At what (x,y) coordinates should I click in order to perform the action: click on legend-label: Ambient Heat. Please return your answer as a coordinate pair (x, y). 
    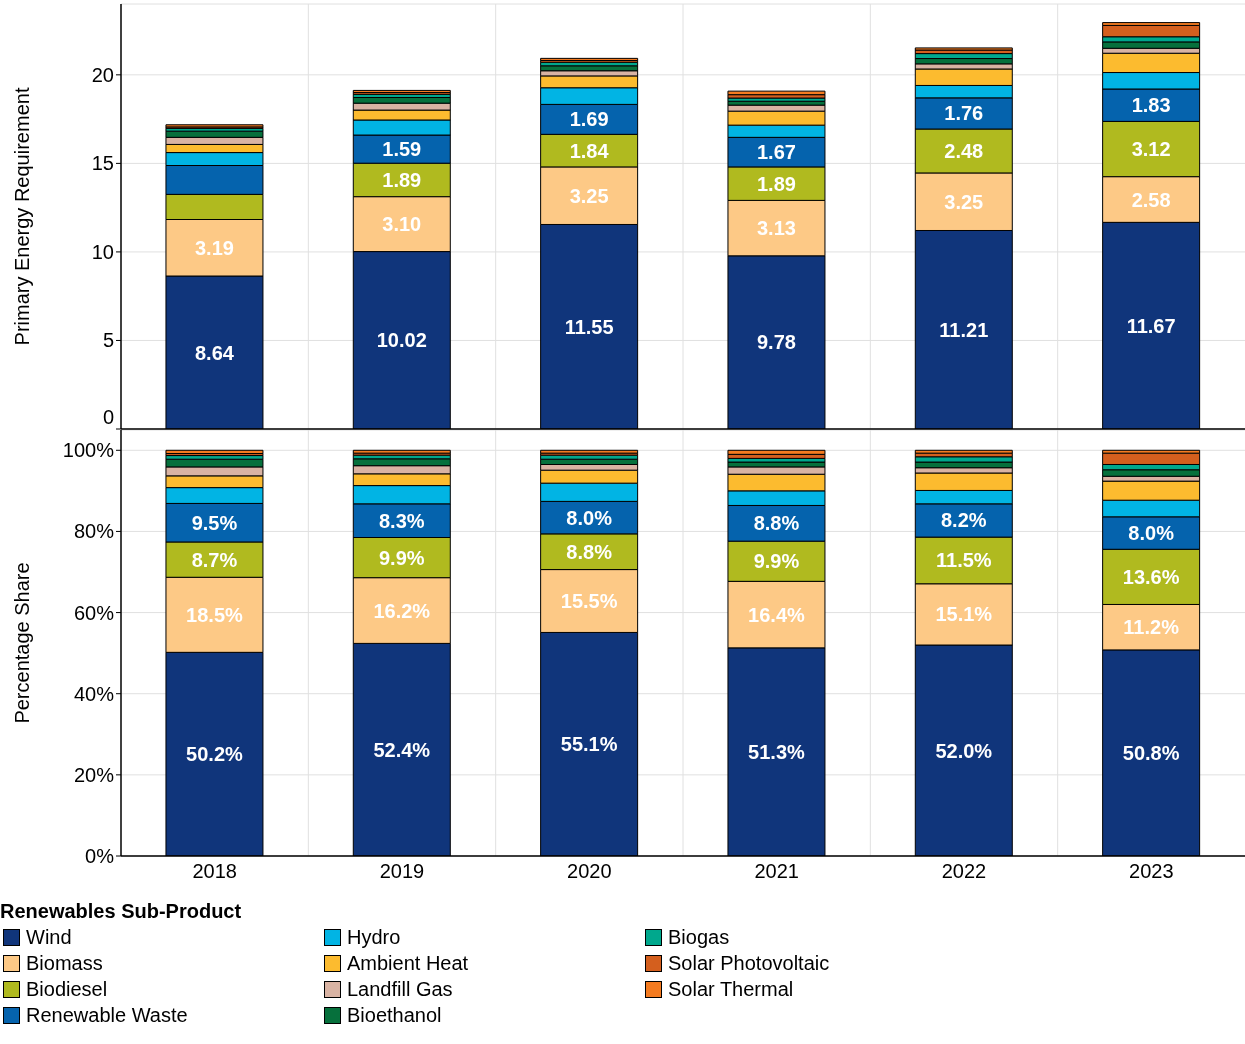
    Looking at the image, I should click on (408, 963).